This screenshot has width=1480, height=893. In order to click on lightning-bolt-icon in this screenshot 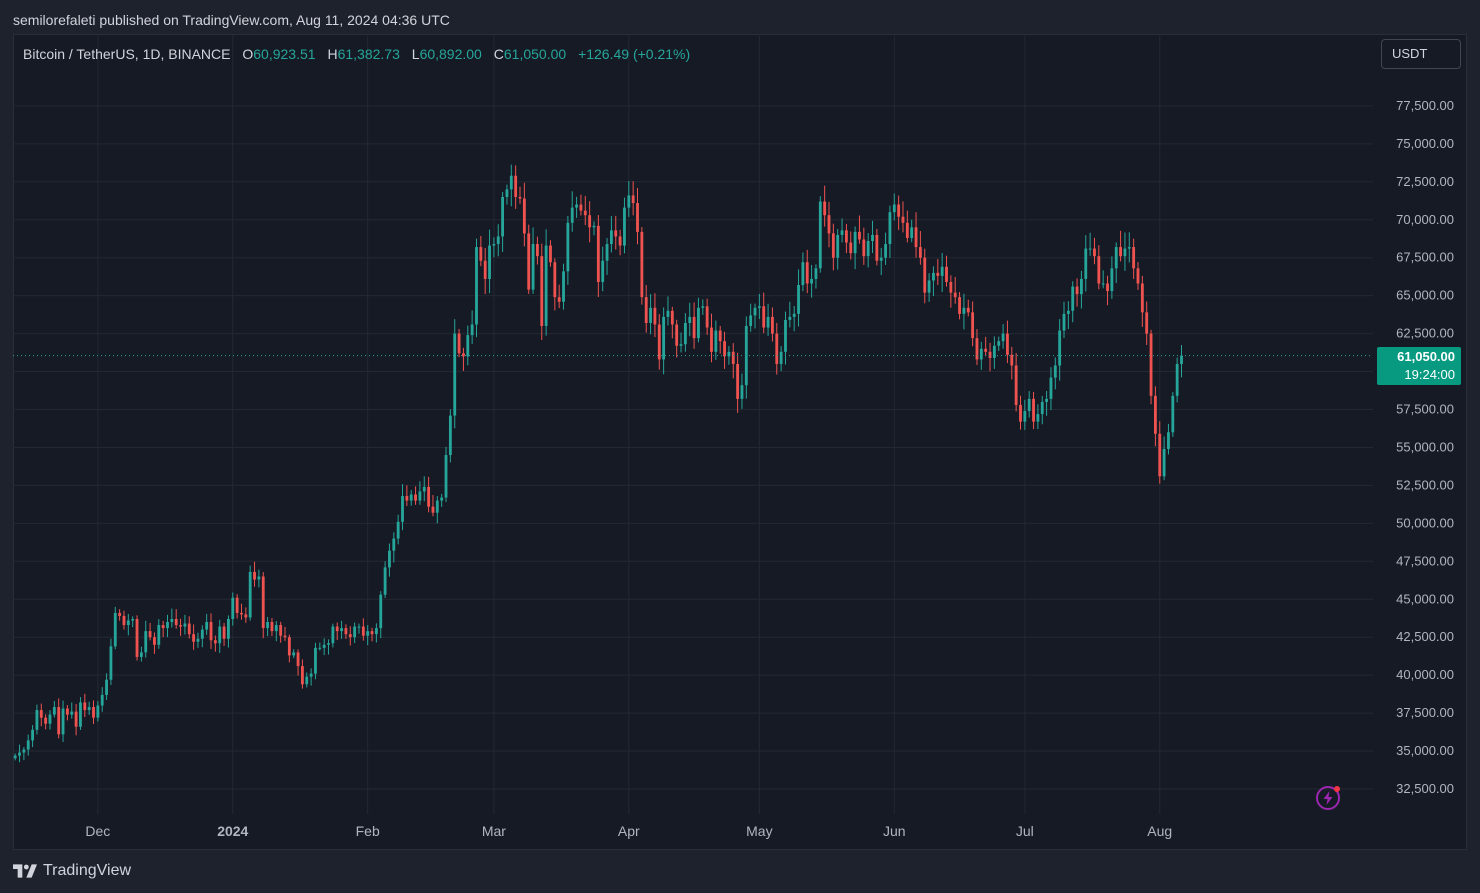, I will do `click(1328, 798)`.